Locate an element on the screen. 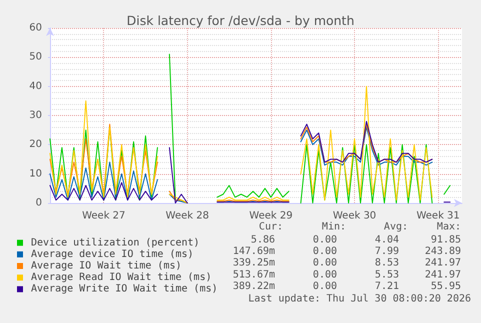  text: 389.22m is located at coordinates (254, 286).